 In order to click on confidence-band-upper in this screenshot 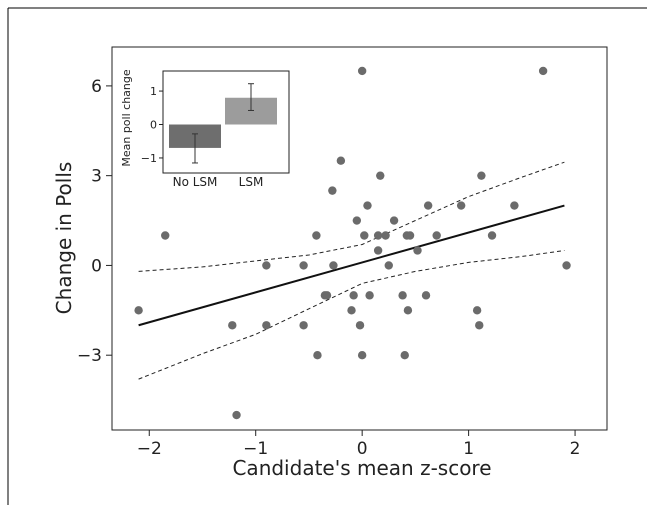, I will do `click(351, 216)`.